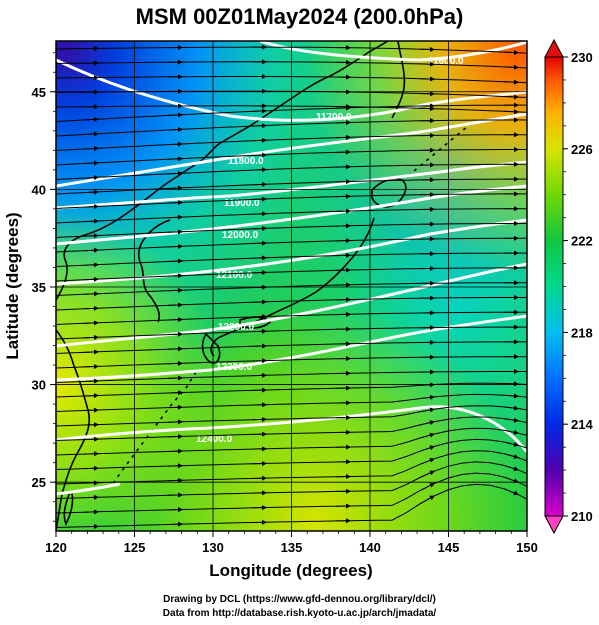 The height and width of the screenshot is (625, 599). What do you see at coordinates (242, 203) in the screenshot?
I see `contour-label-11900: 11900.0` at bounding box center [242, 203].